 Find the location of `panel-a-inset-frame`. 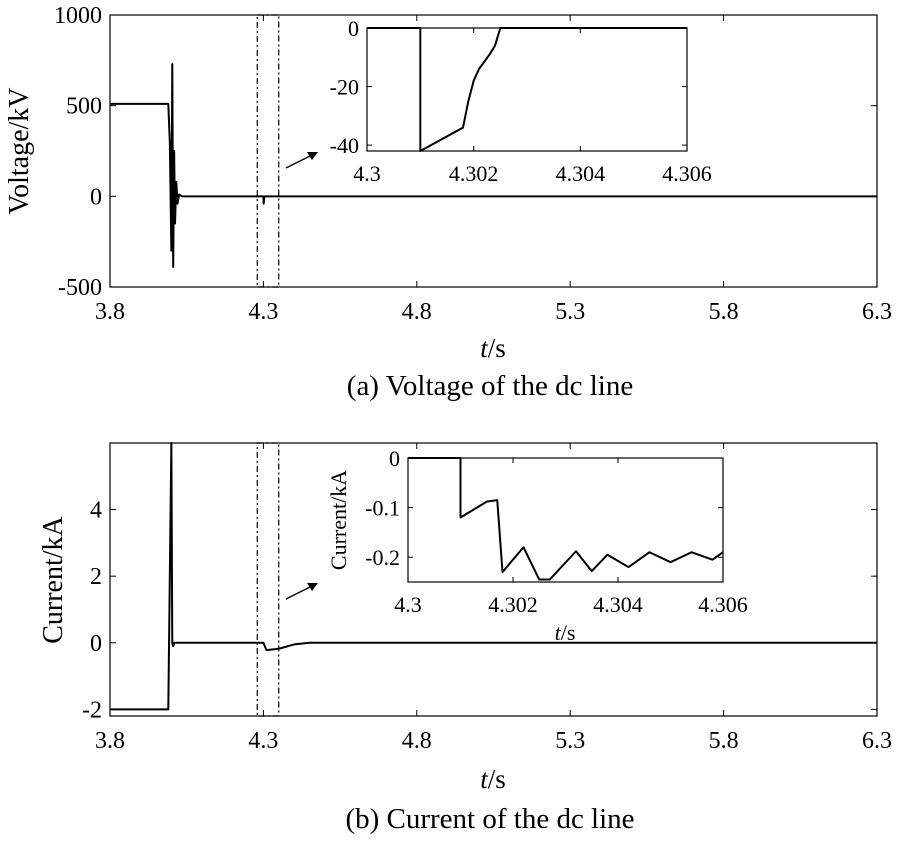

panel-a-inset-frame is located at coordinates (527, 89).